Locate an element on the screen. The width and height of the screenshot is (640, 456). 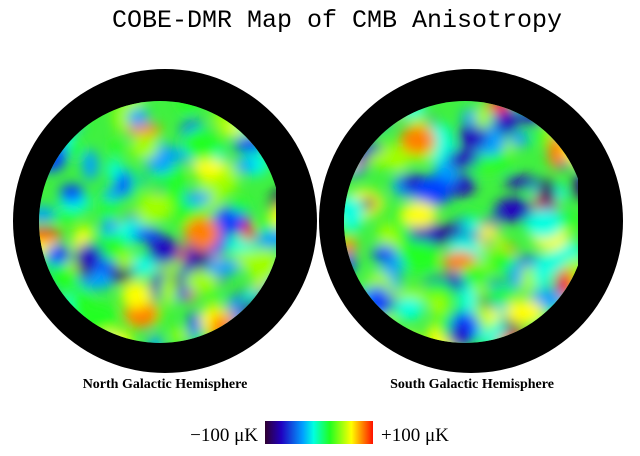
map-label: North Galactic Hemisphere is located at coordinates (165, 384).